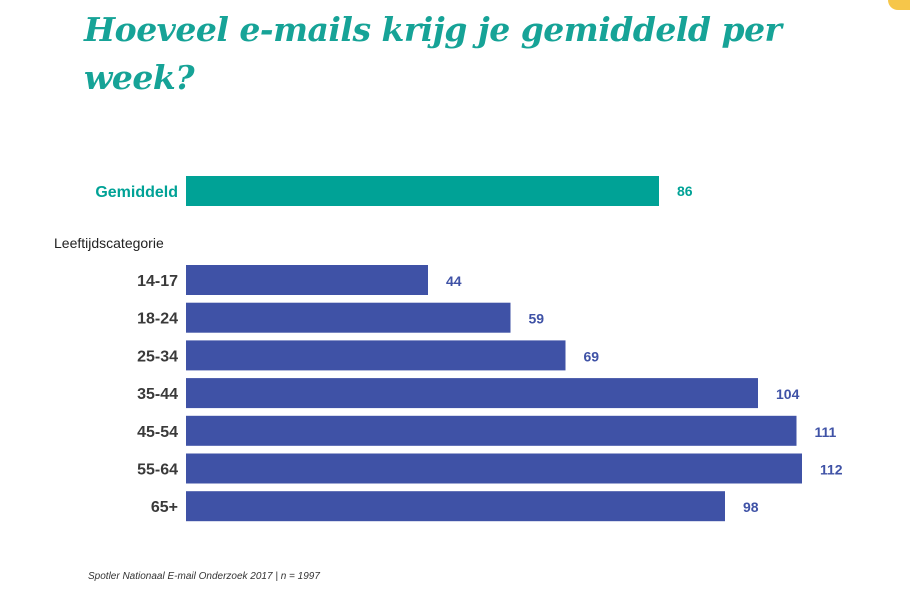 The height and width of the screenshot is (598, 910). I want to click on value-label-35-44: 104, so click(788, 394).